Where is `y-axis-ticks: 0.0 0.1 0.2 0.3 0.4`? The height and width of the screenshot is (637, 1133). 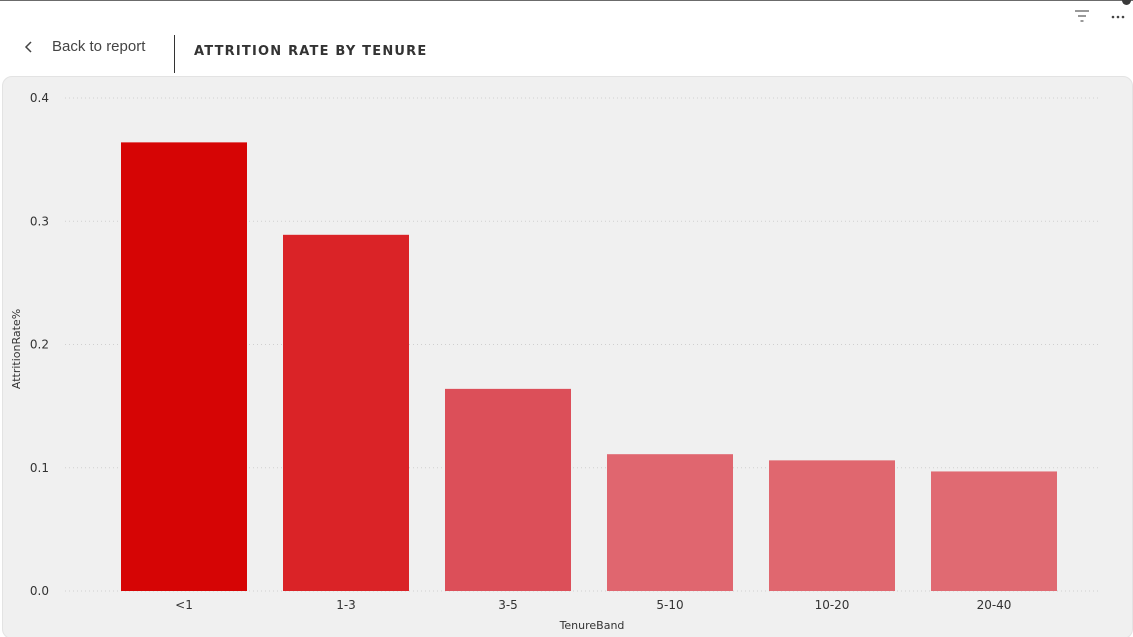
y-axis-ticks: 0.0 0.1 0.2 0.3 0.4 is located at coordinates (39, 344).